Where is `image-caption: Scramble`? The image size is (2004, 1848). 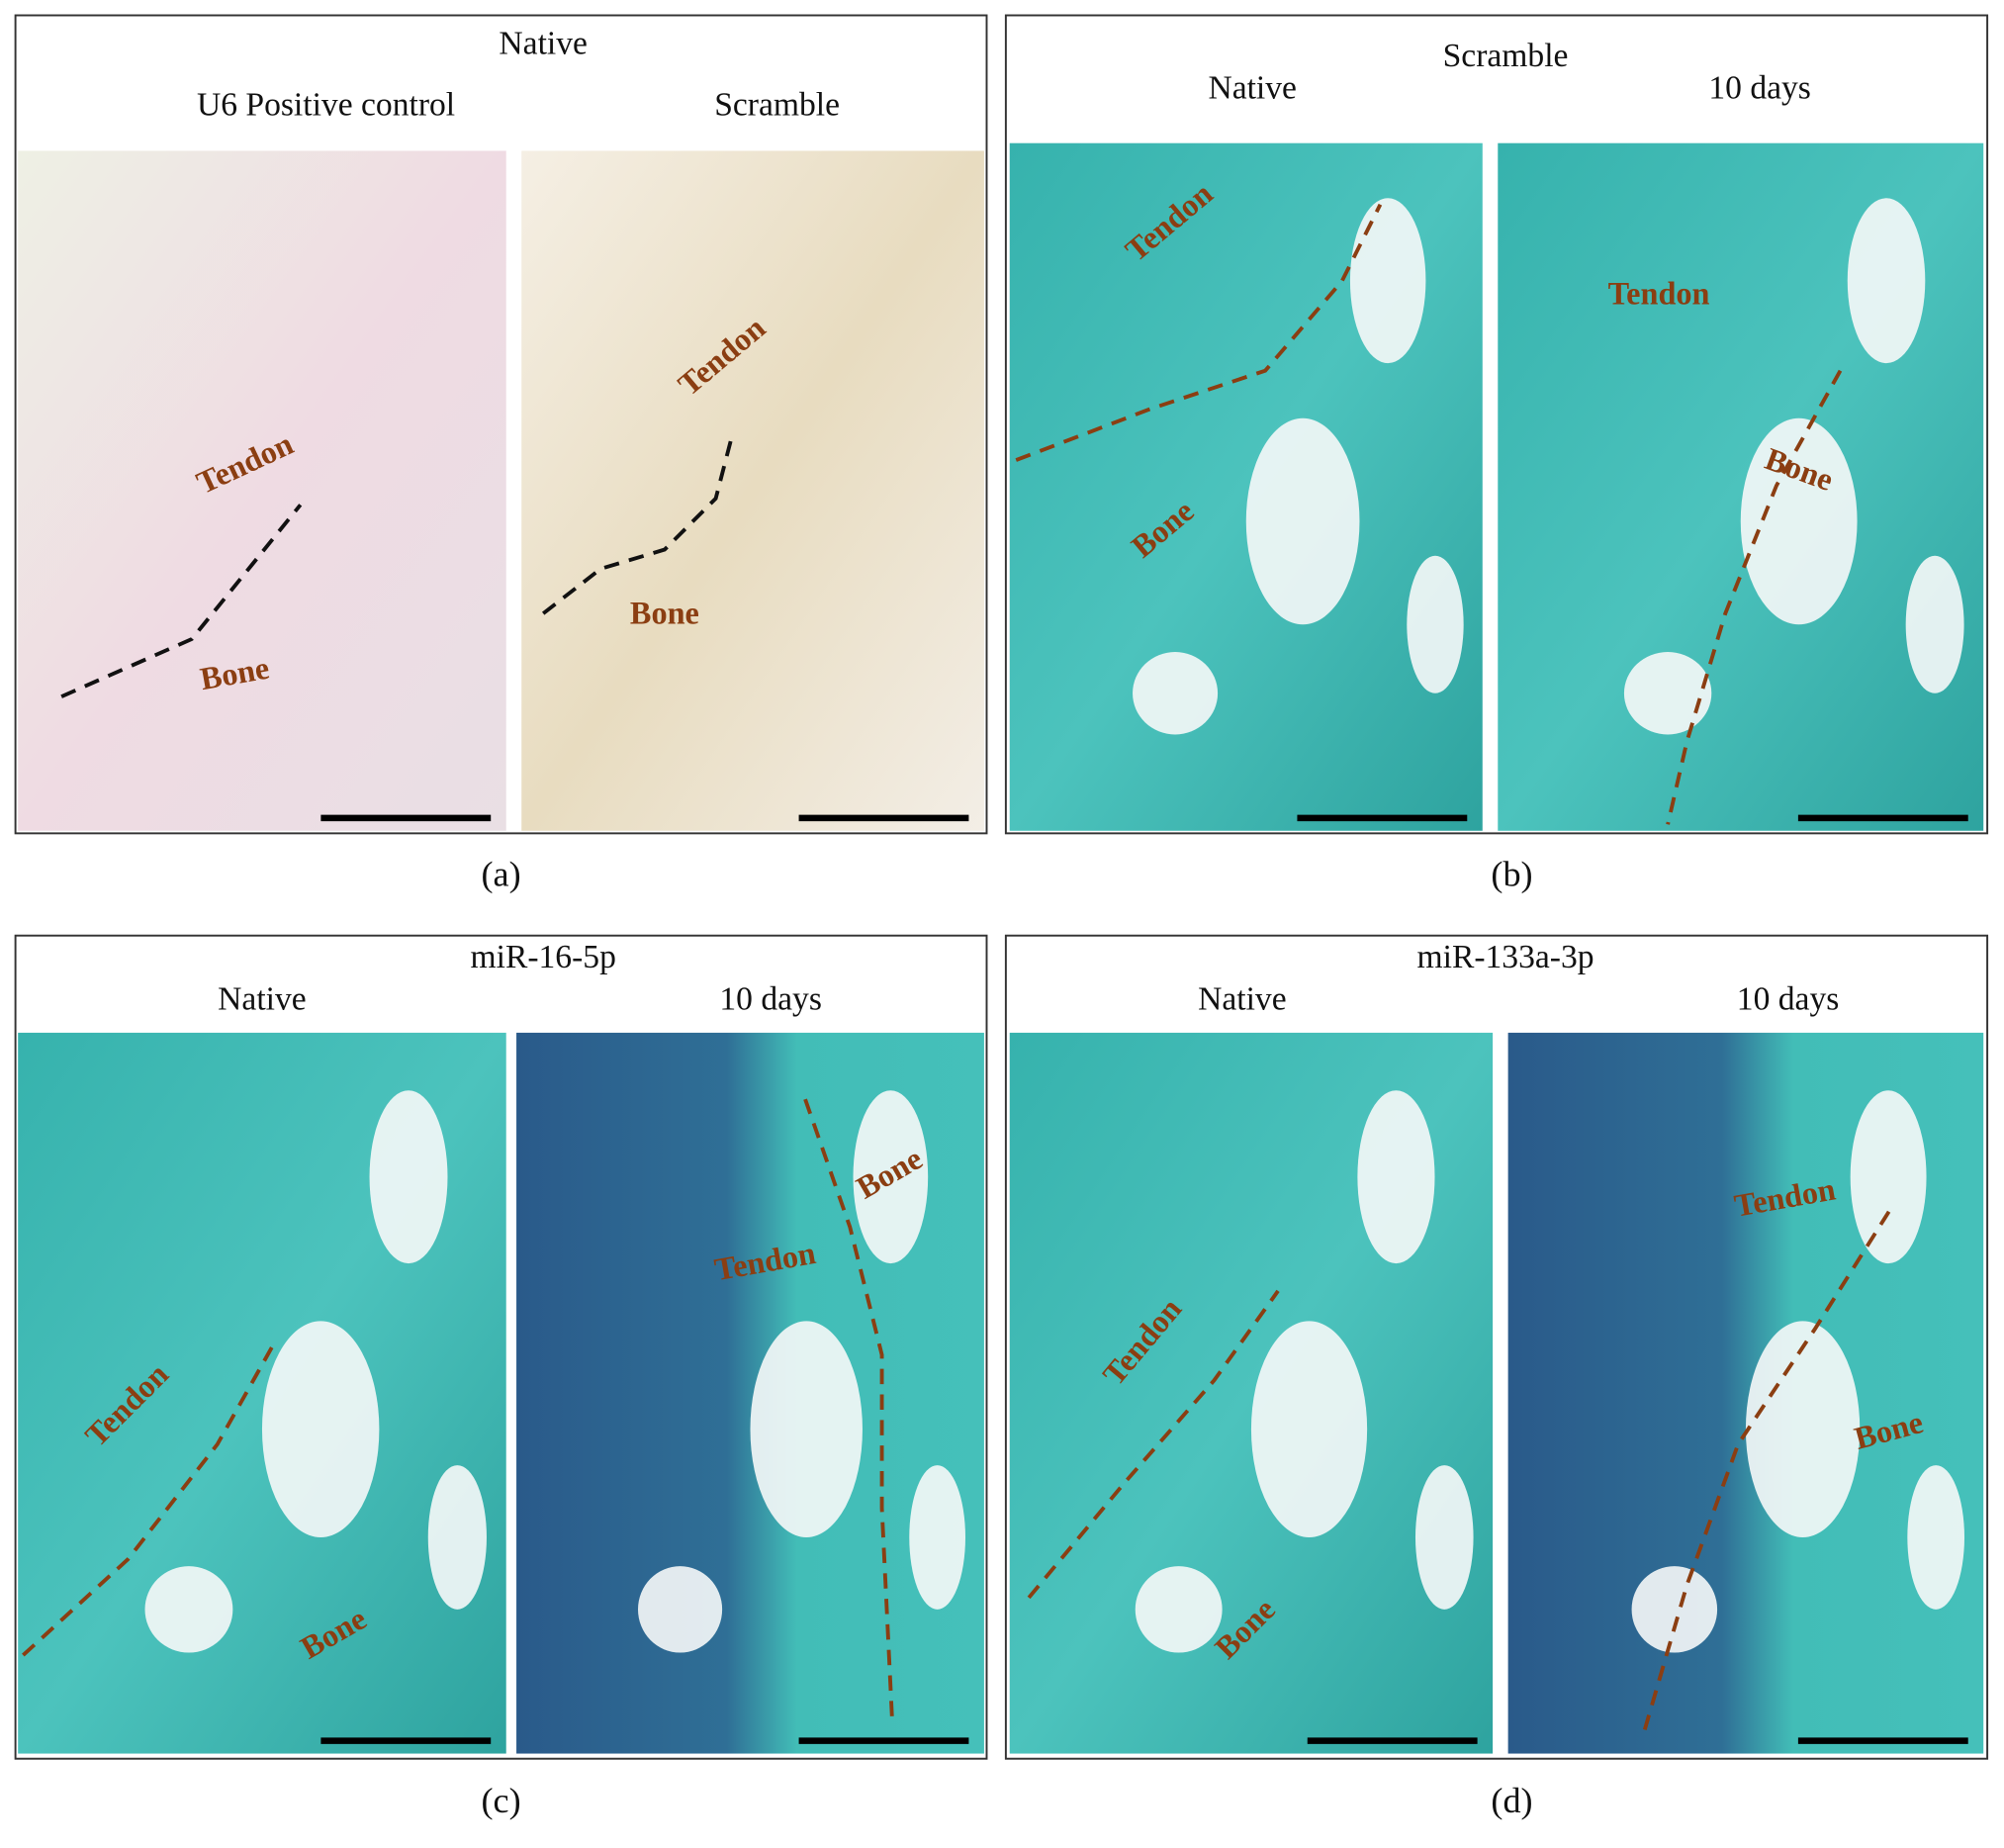 image-caption: Scramble is located at coordinates (777, 104).